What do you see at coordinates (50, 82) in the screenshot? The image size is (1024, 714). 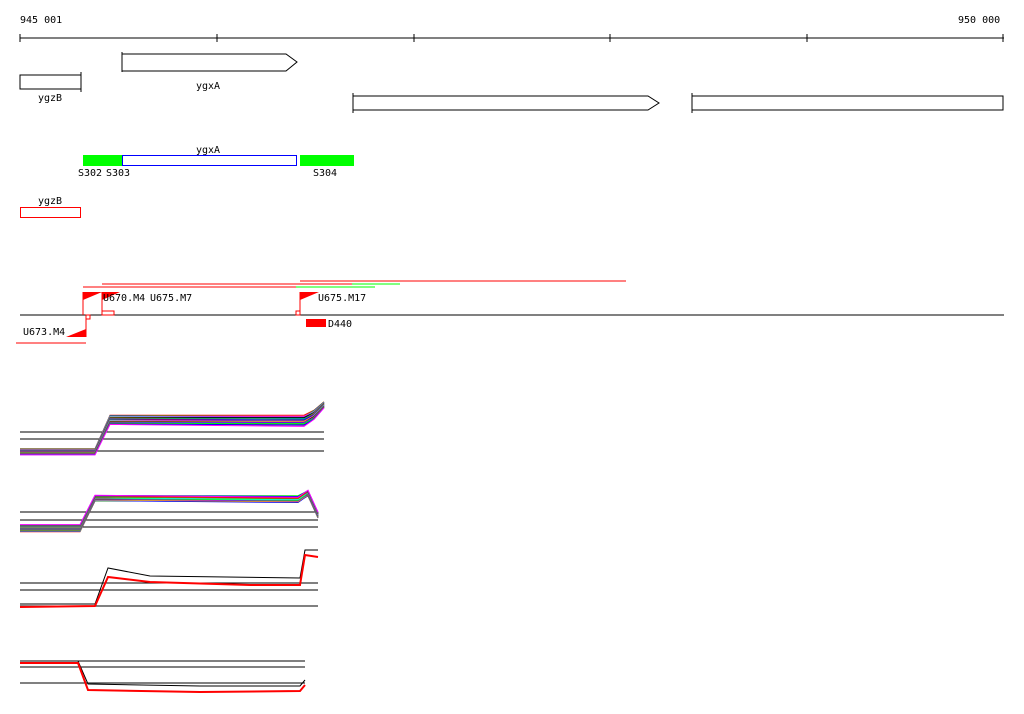 I see `gene-ygzB` at bounding box center [50, 82].